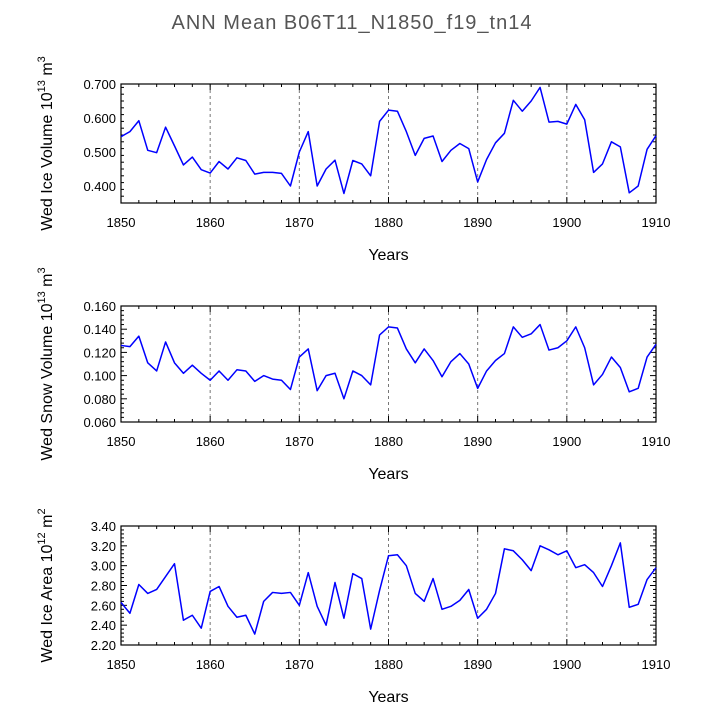  Describe the element at coordinates (47, 381) in the screenshot. I see `y-axis-label-part: Wed Snow Volume 10` at that location.